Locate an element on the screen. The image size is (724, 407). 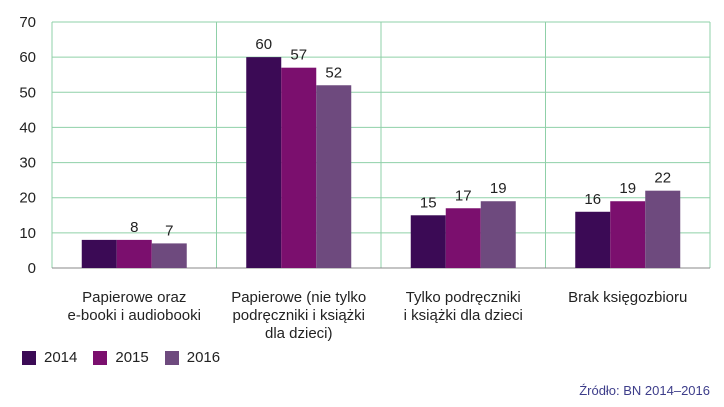
legend-label-2014: 2014 is located at coordinates (61, 357).